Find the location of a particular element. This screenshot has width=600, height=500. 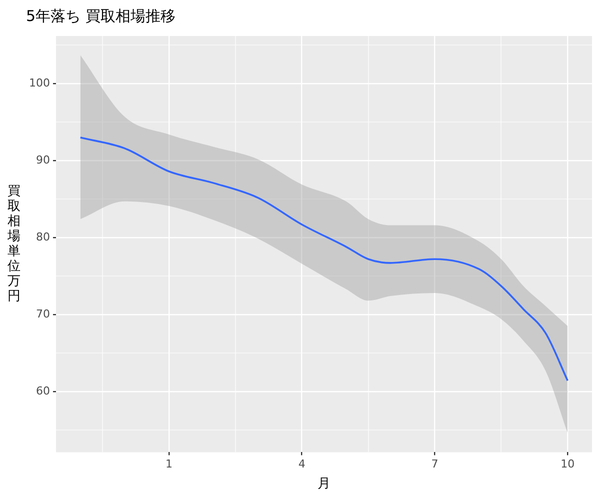

y-tick-label: 60 is located at coordinates (43, 391).